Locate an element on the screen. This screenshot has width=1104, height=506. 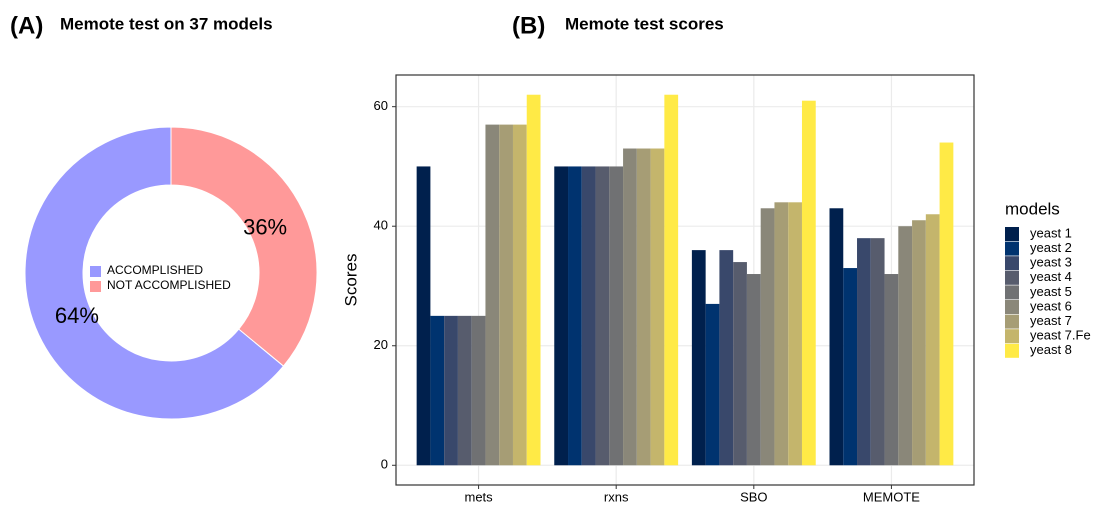
legend-label: yeast 6 is located at coordinates (1051, 305).